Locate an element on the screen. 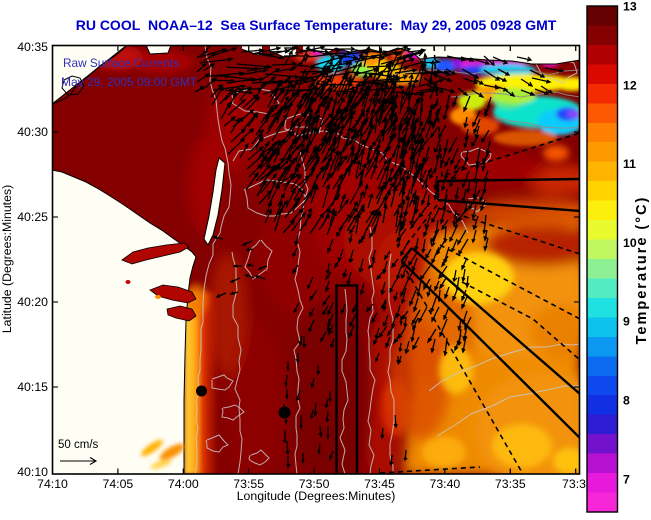 The image size is (651, 520). svg-text: Latitude (Degrees:Minutes) is located at coordinates (7, 259).